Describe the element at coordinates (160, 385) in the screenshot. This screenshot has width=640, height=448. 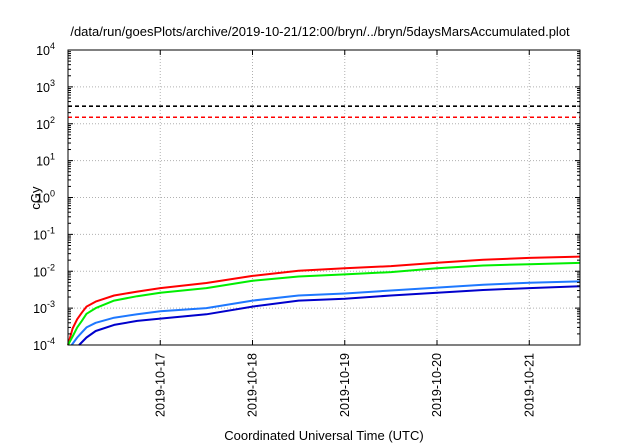
I see `x-tick-label: 2019-10-17` at that location.